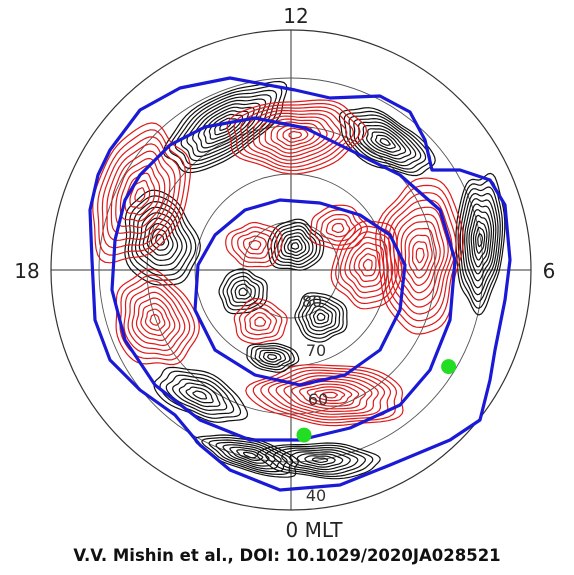  I want to click on mlt-label-6: 6, so click(549, 271).